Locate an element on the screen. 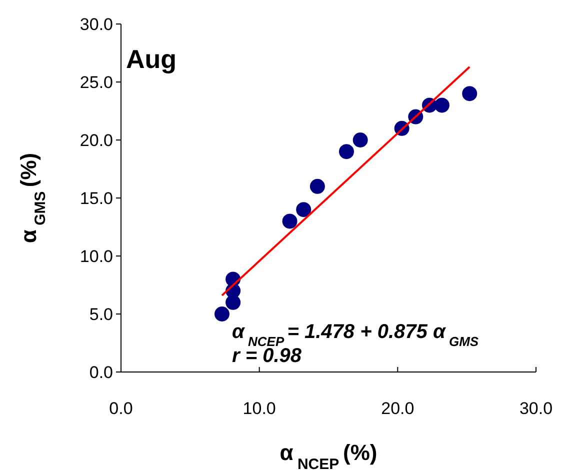 This screenshot has height=470, width=565. x-tick-label: 20.0 is located at coordinates (397, 408).